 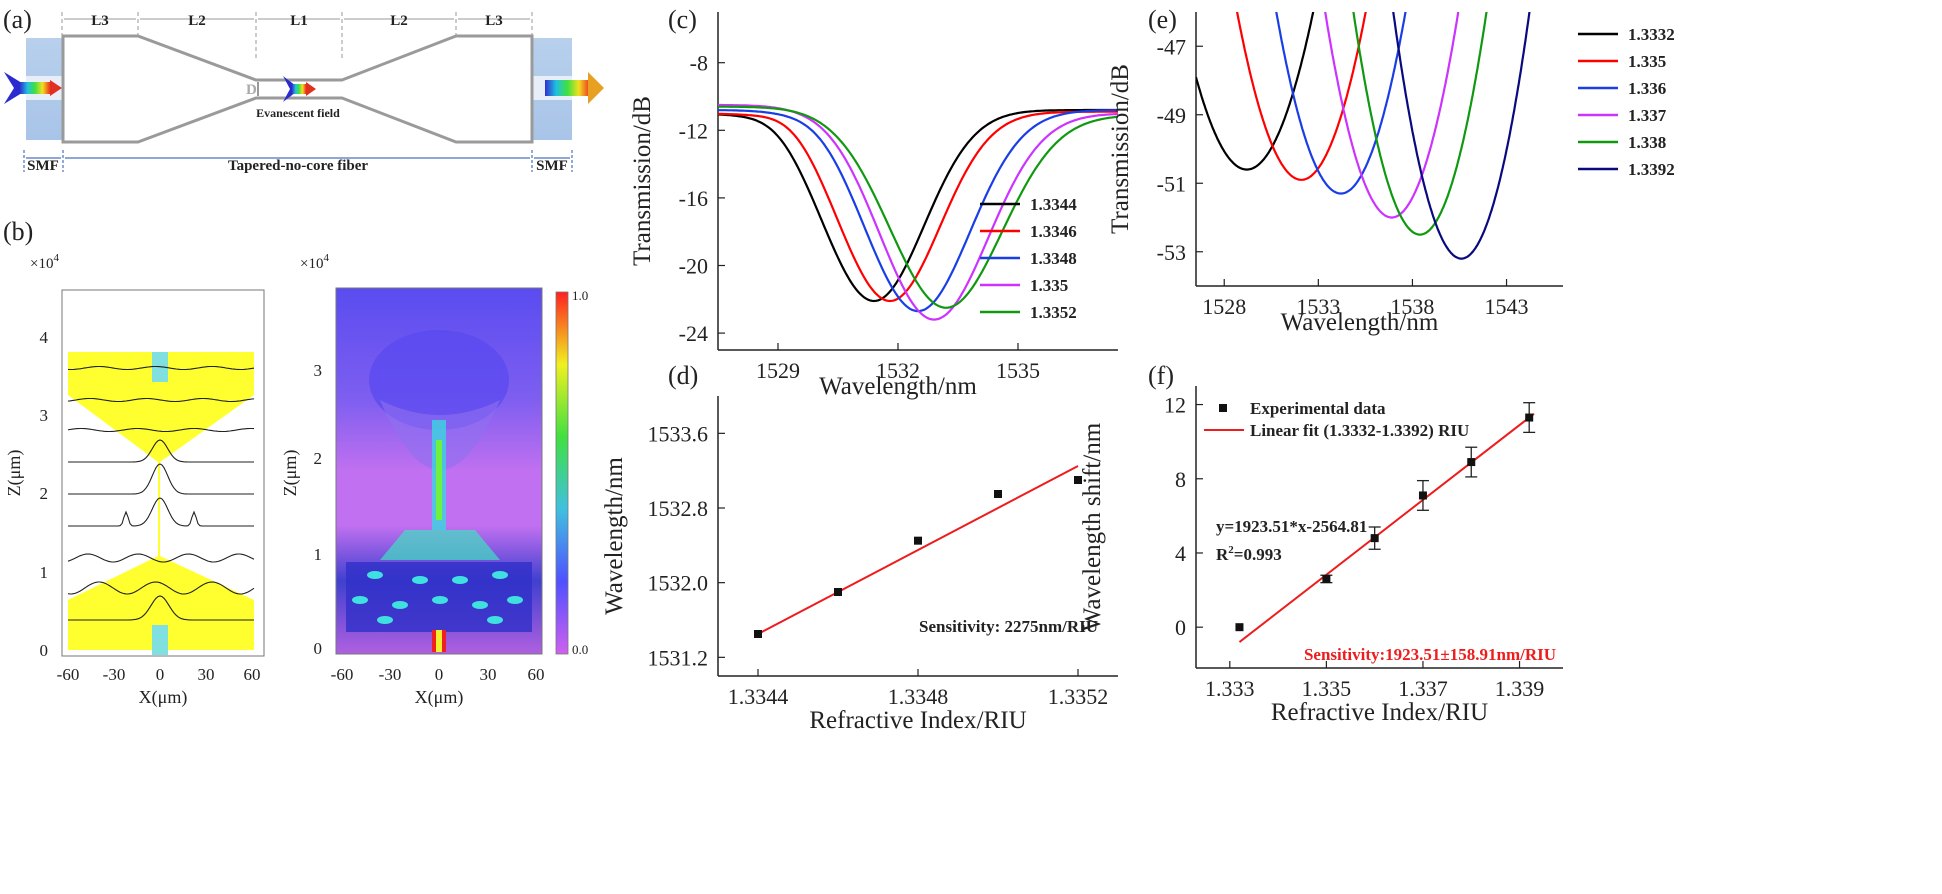 What do you see at coordinates (1092, 526) in the screenshot?
I see `y-axis-label: Wavelength shift/nm` at bounding box center [1092, 526].